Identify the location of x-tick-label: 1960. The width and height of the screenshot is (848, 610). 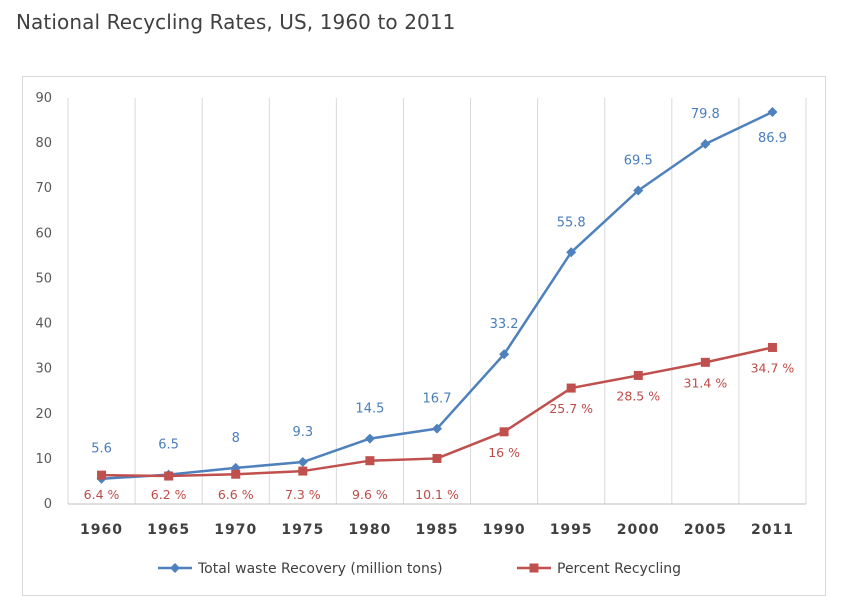
(101, 530).